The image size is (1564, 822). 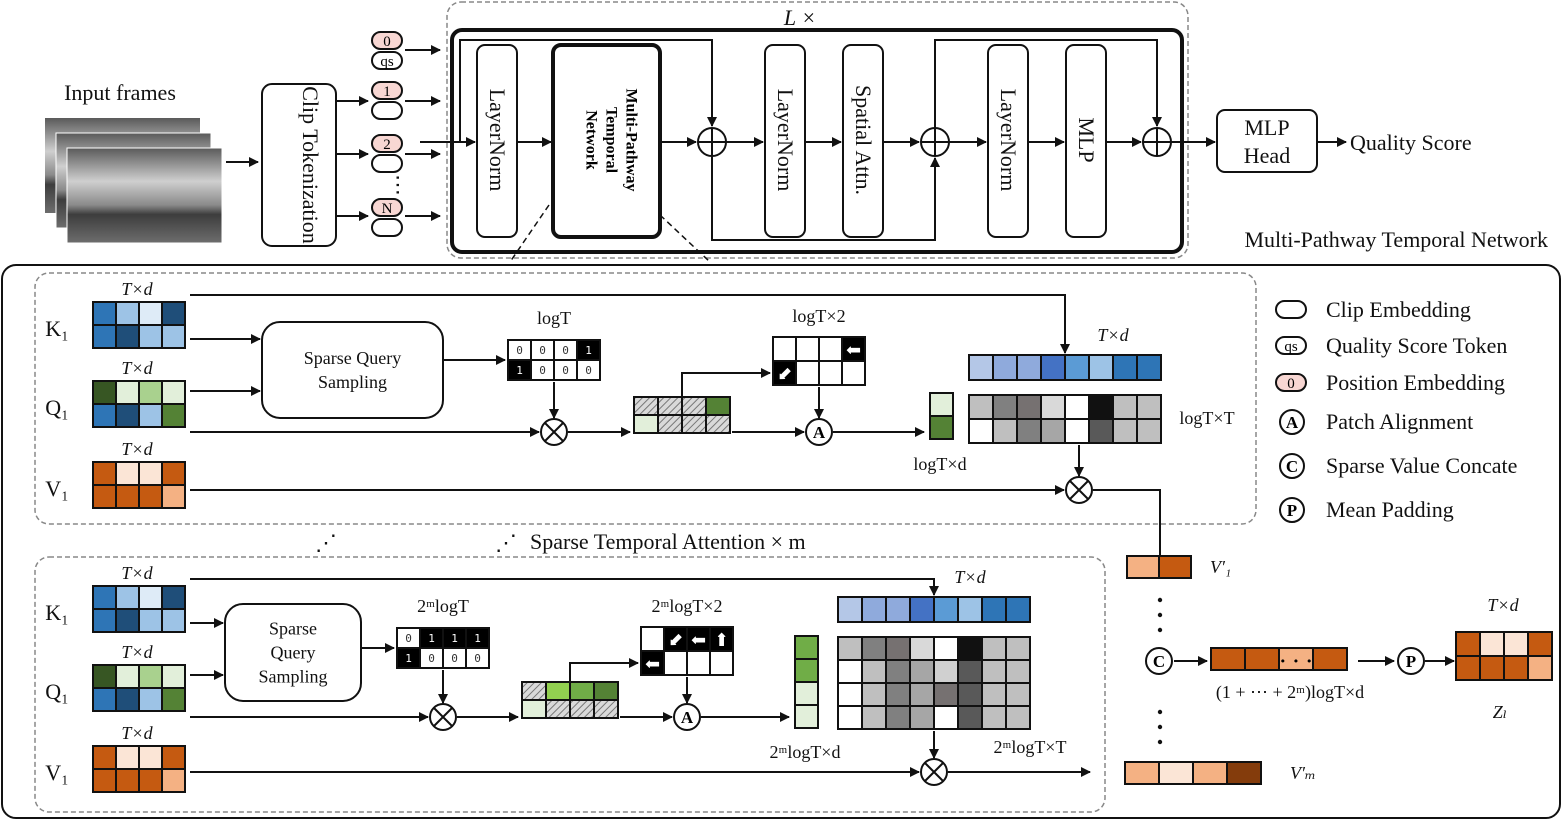 I want to click on legend-item: Clip Embedding, so click(x=1373, y=309).